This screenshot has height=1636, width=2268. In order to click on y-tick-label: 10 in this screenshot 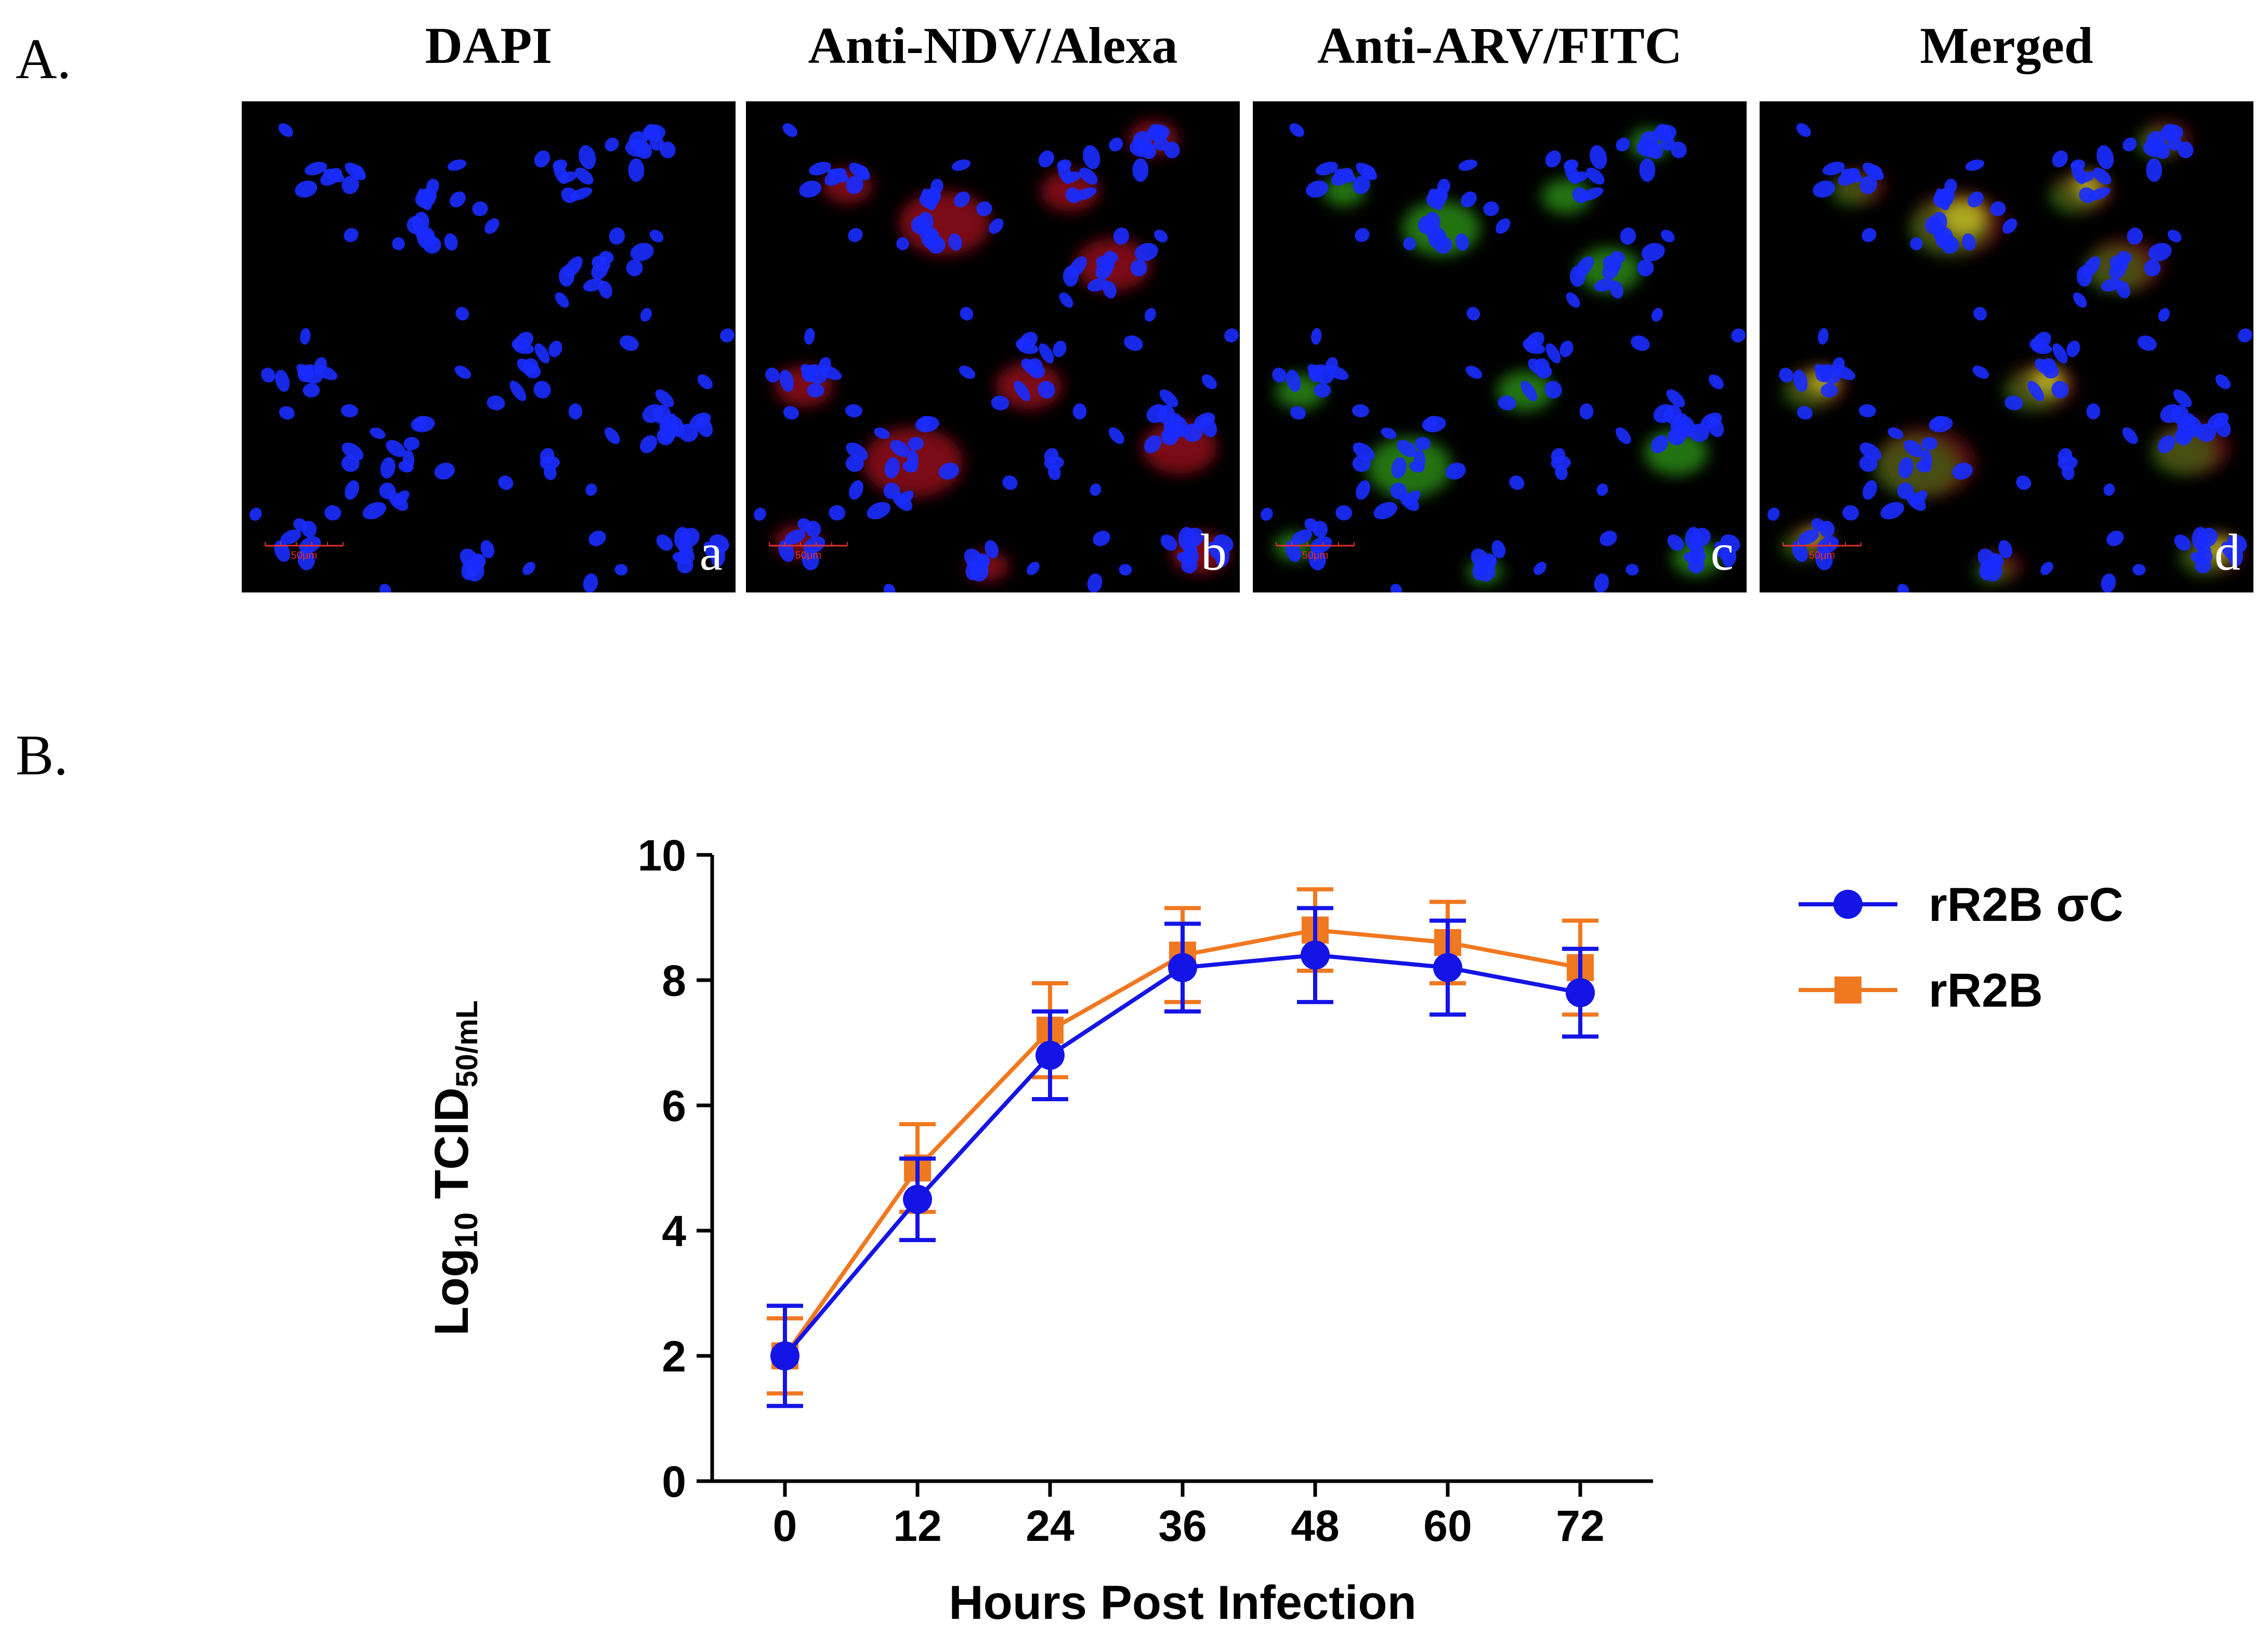, I will do `click(662, 856)`.